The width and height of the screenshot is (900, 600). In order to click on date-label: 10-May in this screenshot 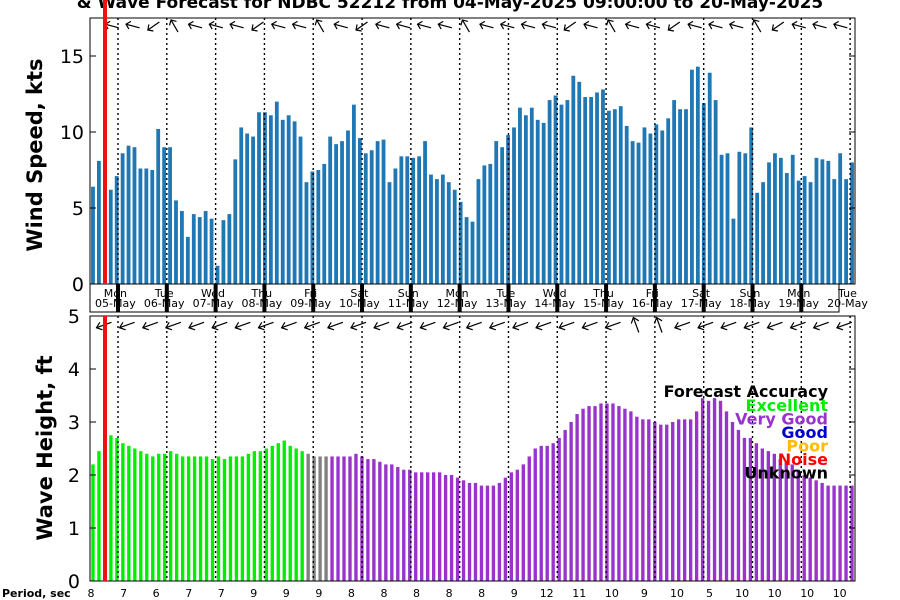, I will do `click(359, 303)`.